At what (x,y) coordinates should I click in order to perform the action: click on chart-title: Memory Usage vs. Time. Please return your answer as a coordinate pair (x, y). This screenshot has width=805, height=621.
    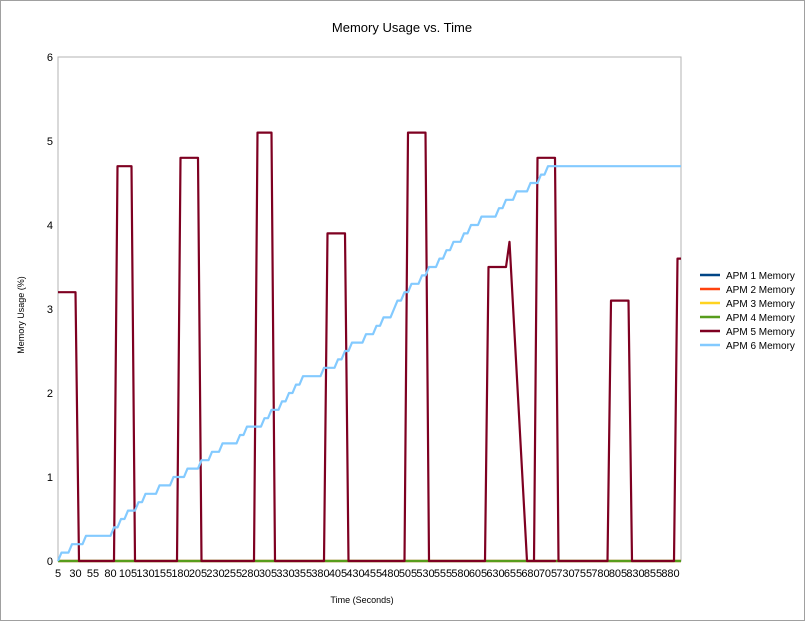
    Looking at the image, I should click on (402, 27).